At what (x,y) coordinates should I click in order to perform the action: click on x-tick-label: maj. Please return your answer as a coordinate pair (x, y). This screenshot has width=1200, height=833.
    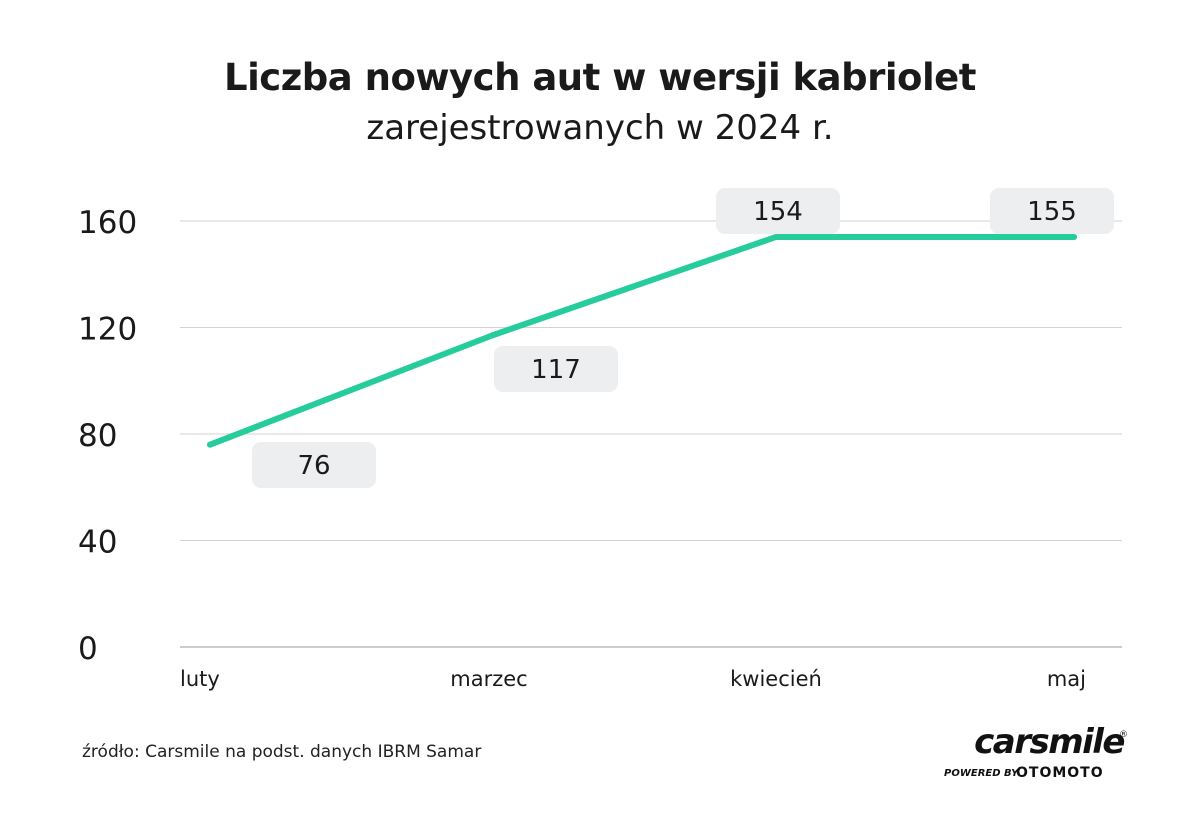
    Looking at the image, I should click on (1066, 679).